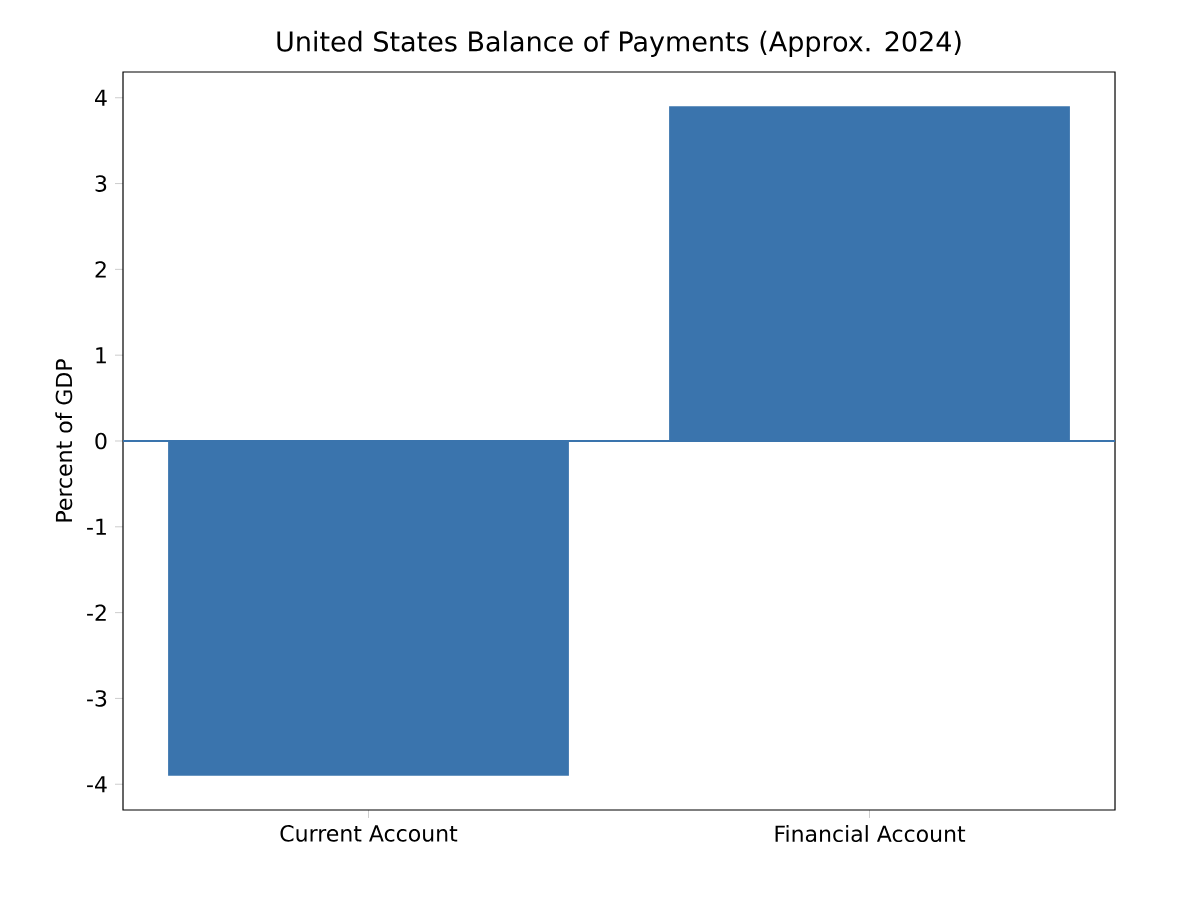  What do you see at coordinates (64, 440) in the screenshot?
I see `y-axis-title: Percent of GDP` at bounding box center [64, 440].